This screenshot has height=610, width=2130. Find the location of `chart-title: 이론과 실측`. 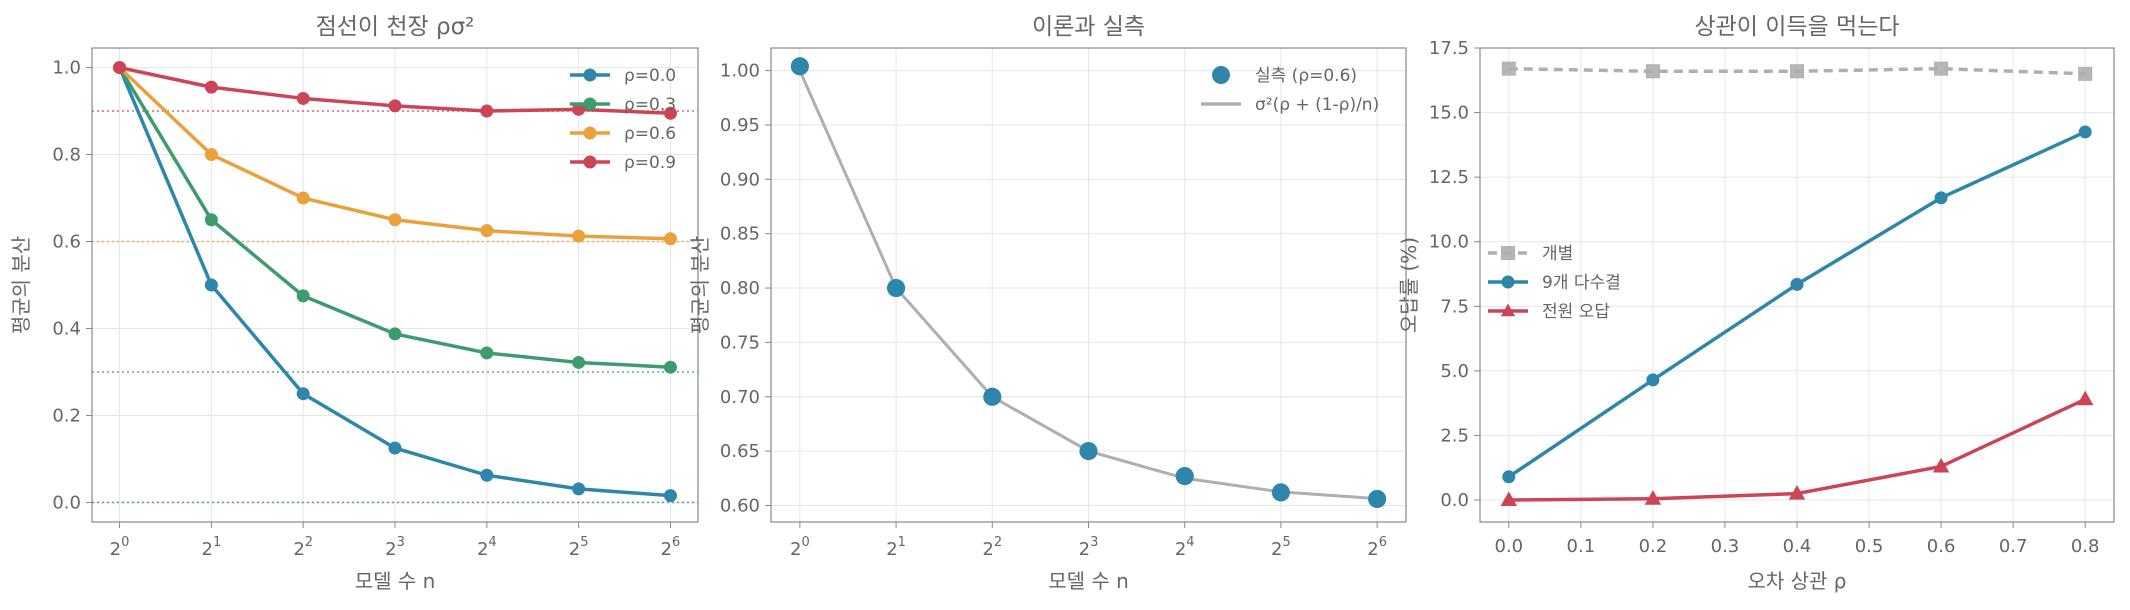

chart-title: 이론과 실측 is located at coordinates (1088, 27).